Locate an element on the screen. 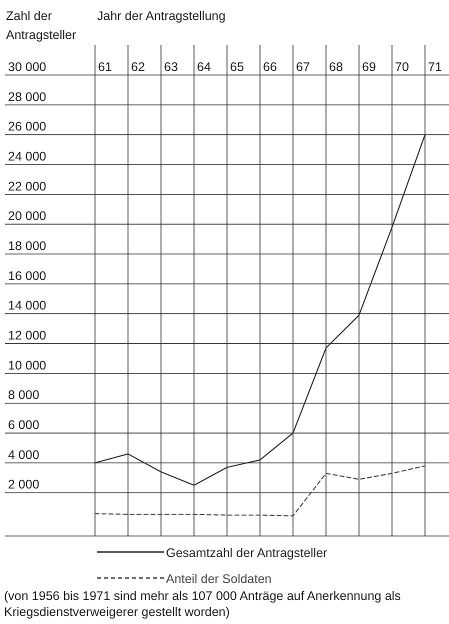 This screenshot has height=624, width=449. y-tick-label: 14 000 is located at coordinates (27, 305).